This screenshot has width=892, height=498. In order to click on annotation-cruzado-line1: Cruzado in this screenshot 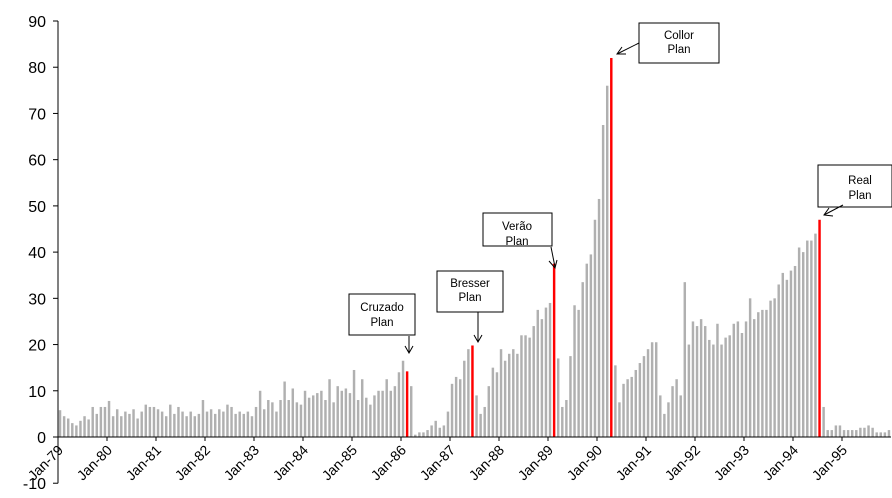, I will do `click(381, 308)`.